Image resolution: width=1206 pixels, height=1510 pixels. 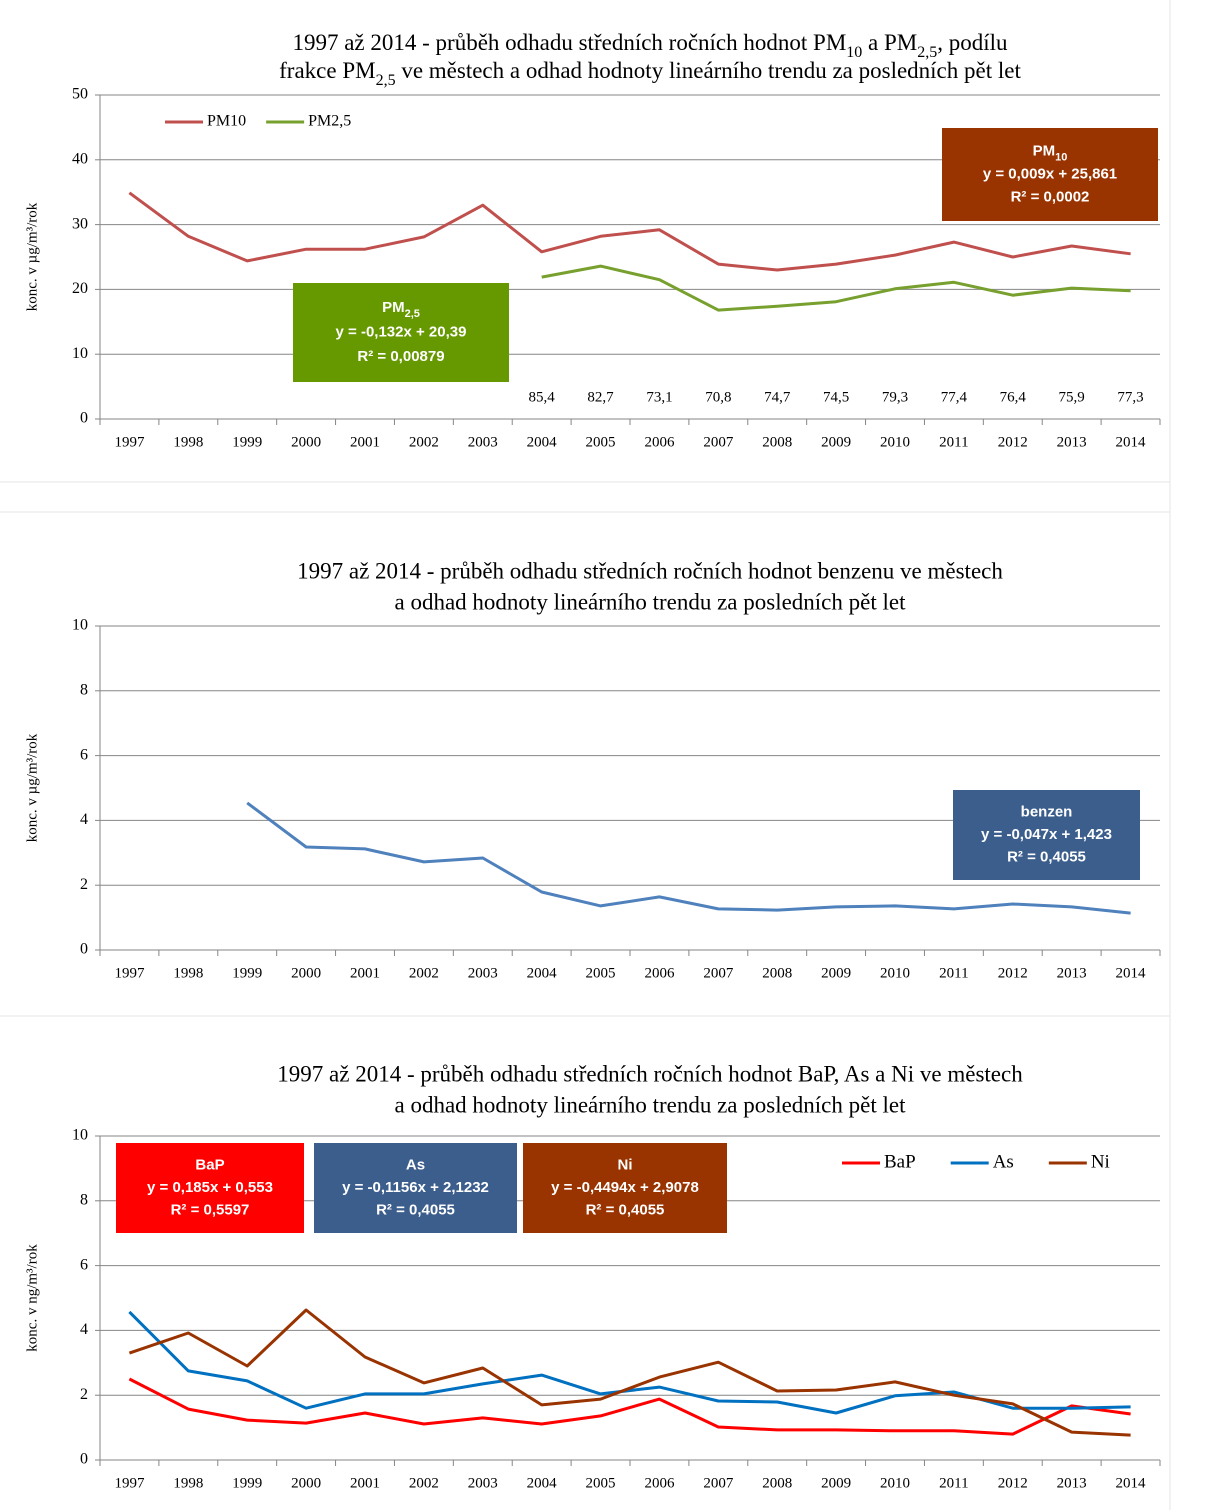 I want to click on trend-text: R² = 0,4055, so click(x=415, y=1209).